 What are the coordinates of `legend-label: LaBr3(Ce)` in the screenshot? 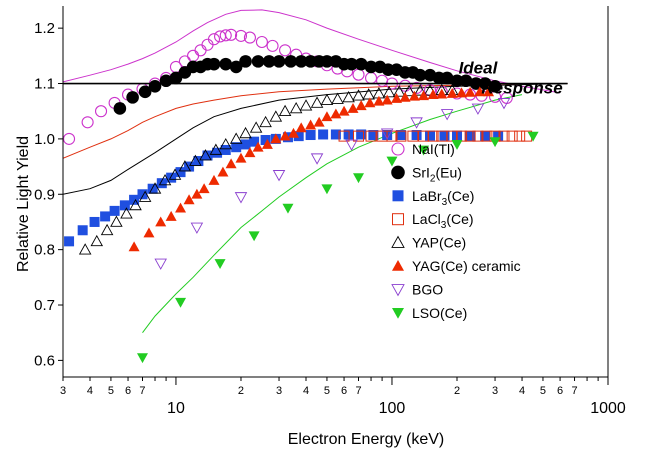 It's located at (443, 198).